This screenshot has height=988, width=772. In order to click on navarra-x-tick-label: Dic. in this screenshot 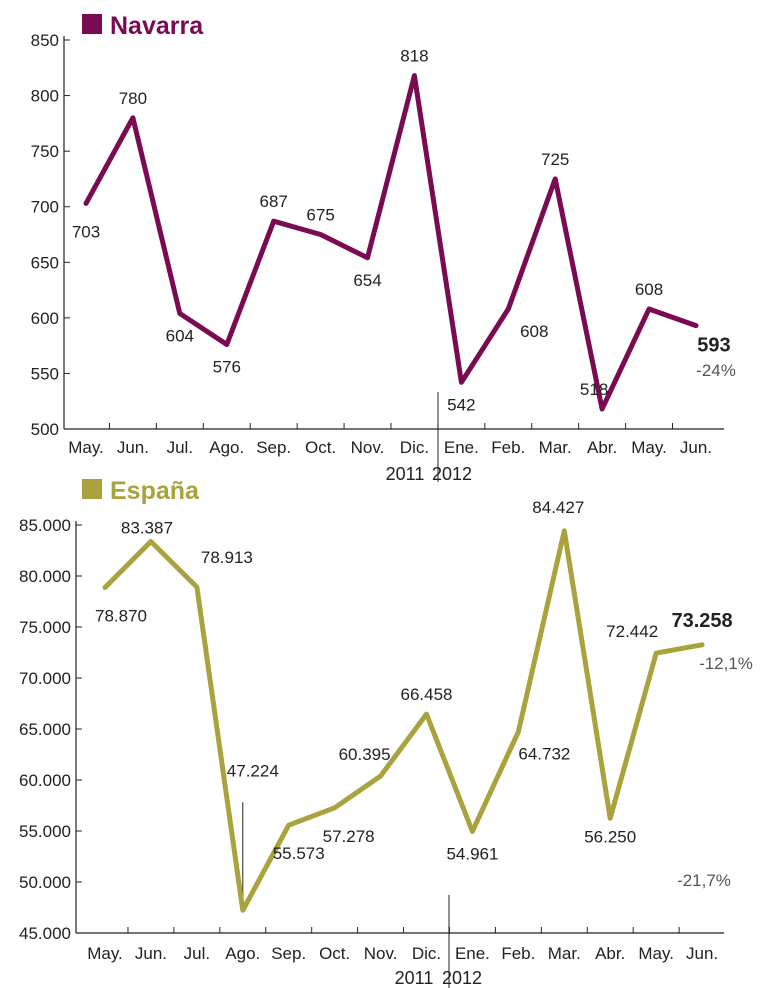, I will do `click(414, 447)`.